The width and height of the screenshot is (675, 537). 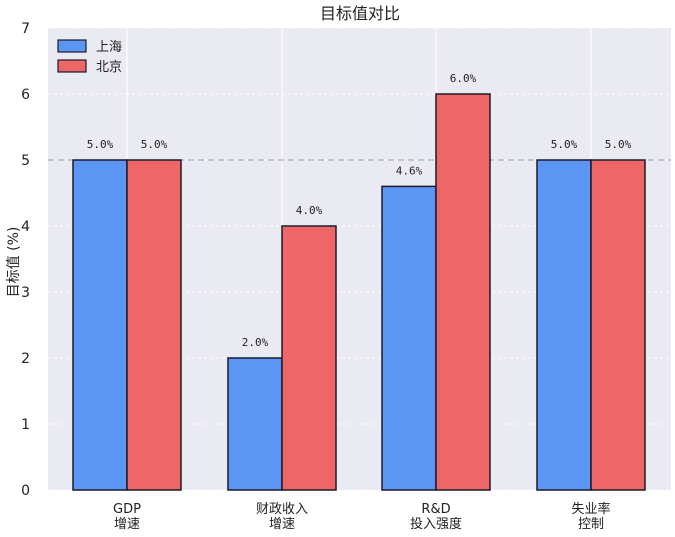 I want to click on y-tick-label: 6, so click(x=25, y=95).